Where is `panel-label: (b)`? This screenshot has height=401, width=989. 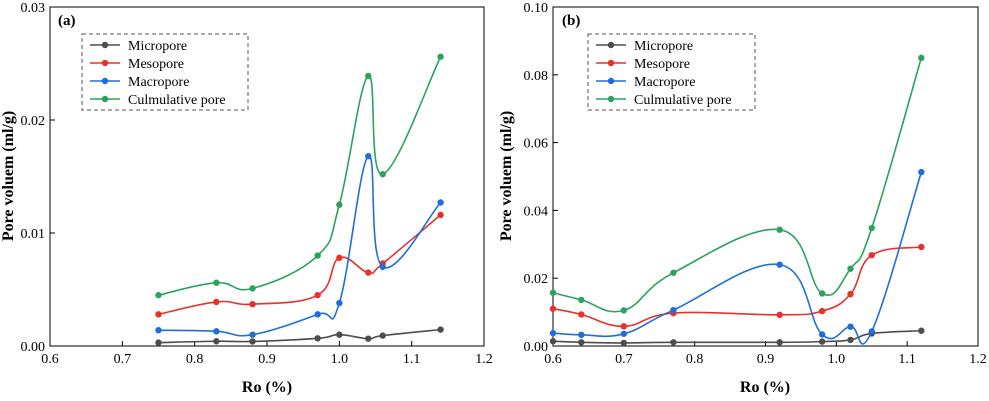 panel-label: (b) is located at coordinates (571, 21).